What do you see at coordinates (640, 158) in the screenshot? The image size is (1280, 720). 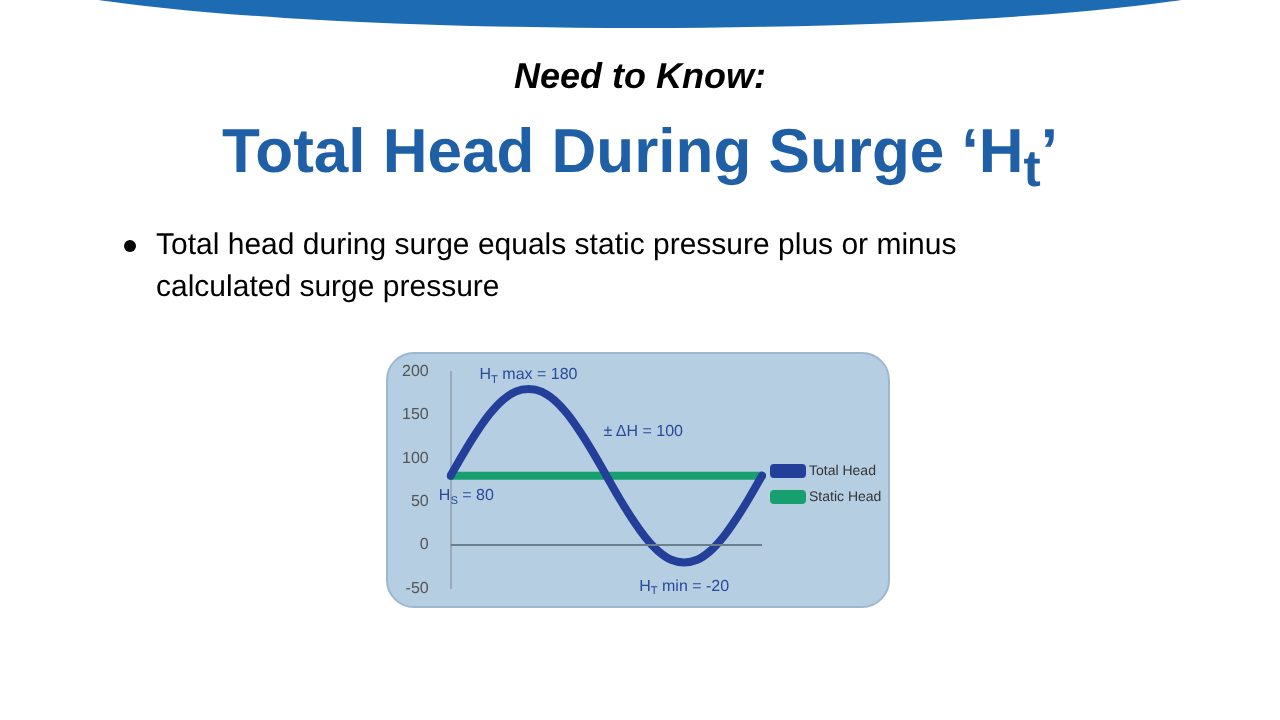 I see `chart-title: Total Head During Surge ‘H$_{t}$’` at bounding box center [640, 158].